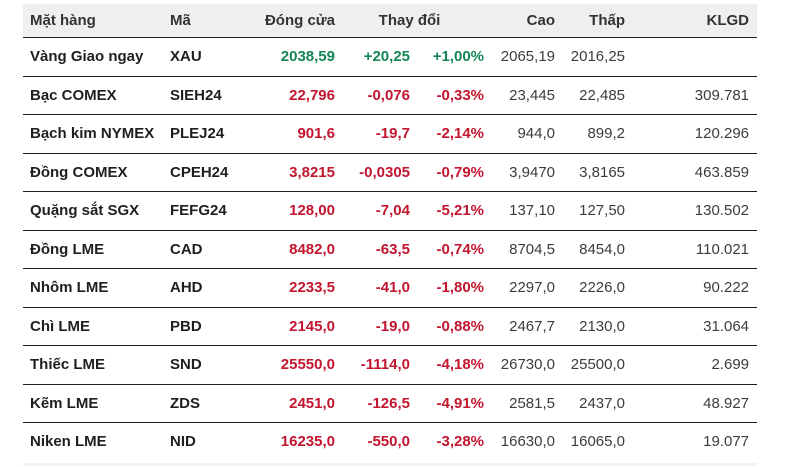 This screenshot has width=800, height=467. Describe the element at coordinates (96, 21) in the screenshot. I see `header-commodity: Mặt hàng` at that location.